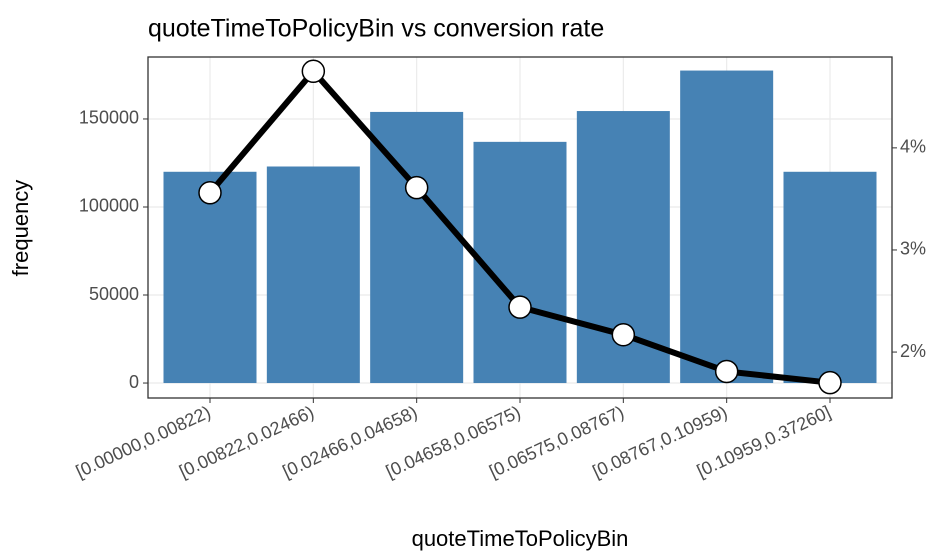 This screenshot has width=940, height=558. What do you see at coordinates (913, 249) in the screenshot?
I see `y2-tick-label: 3%` at bounding box center [913, 249].